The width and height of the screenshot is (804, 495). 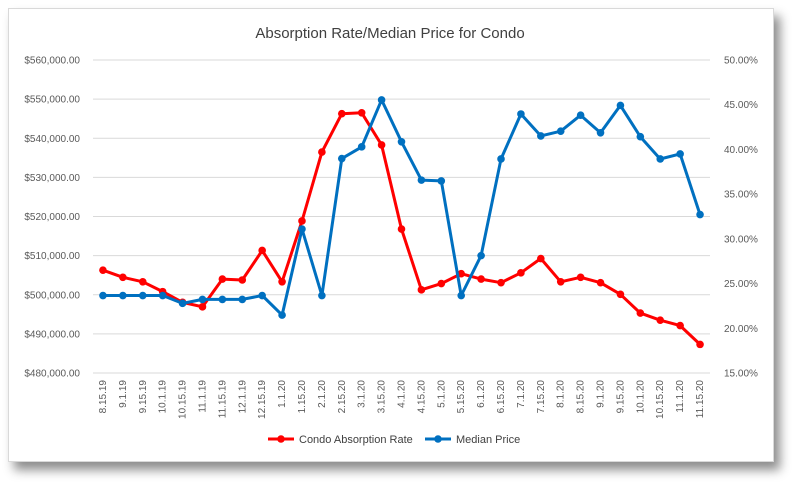 What do you see at coordinates (302, 397) in the screenshot?
I see `x-tick-label: 1.15.20` at bounding box center [302, 397].